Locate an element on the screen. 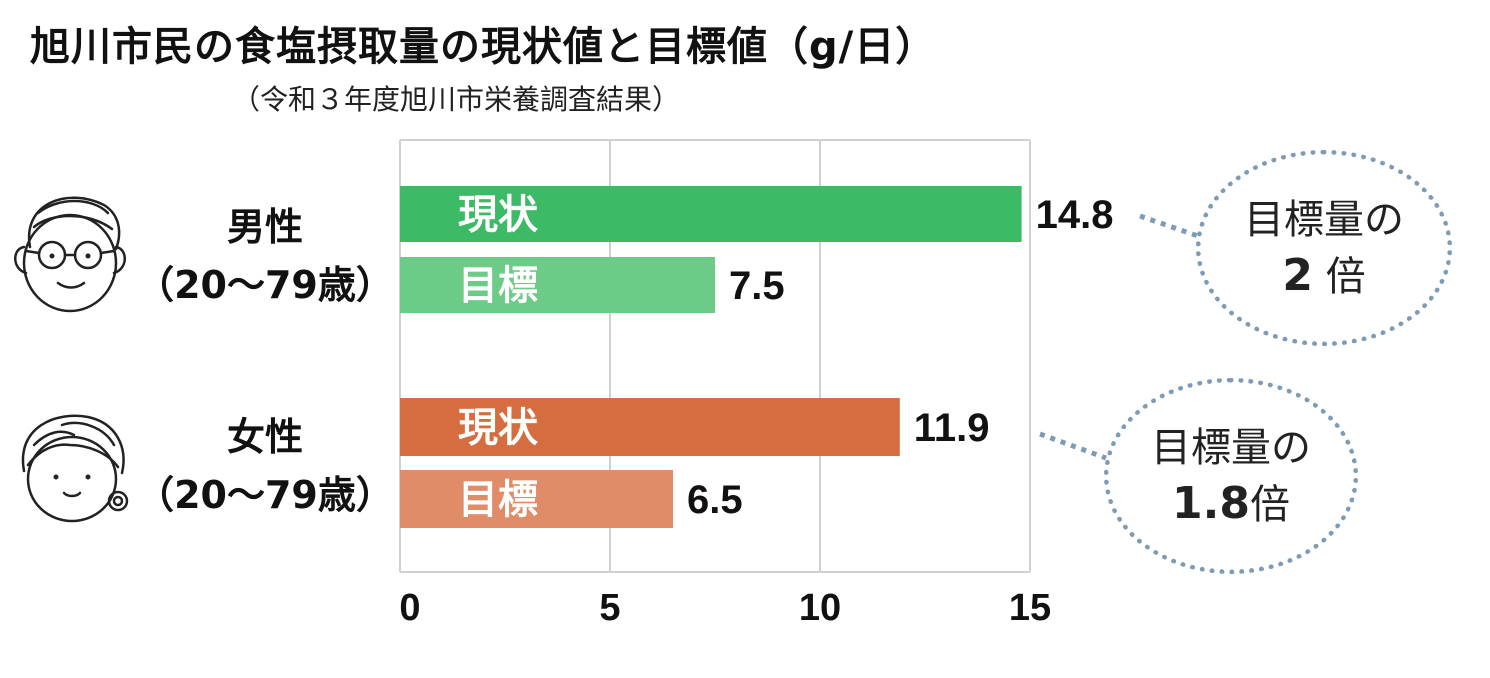 The height and width of the screenshot is (678, 1490). bar-value-label: 14.8 is located at coordinates (1075, 215).